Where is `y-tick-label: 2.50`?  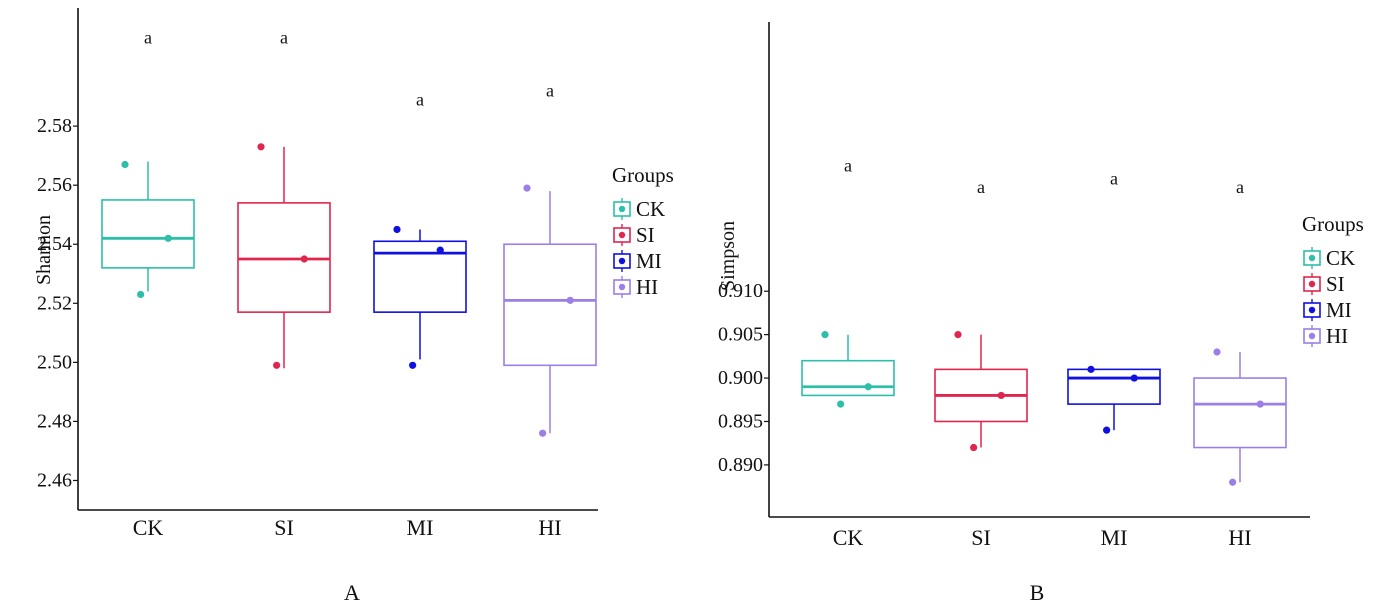
y-tick-label: 2.50 is located at coordinates (54, 362).